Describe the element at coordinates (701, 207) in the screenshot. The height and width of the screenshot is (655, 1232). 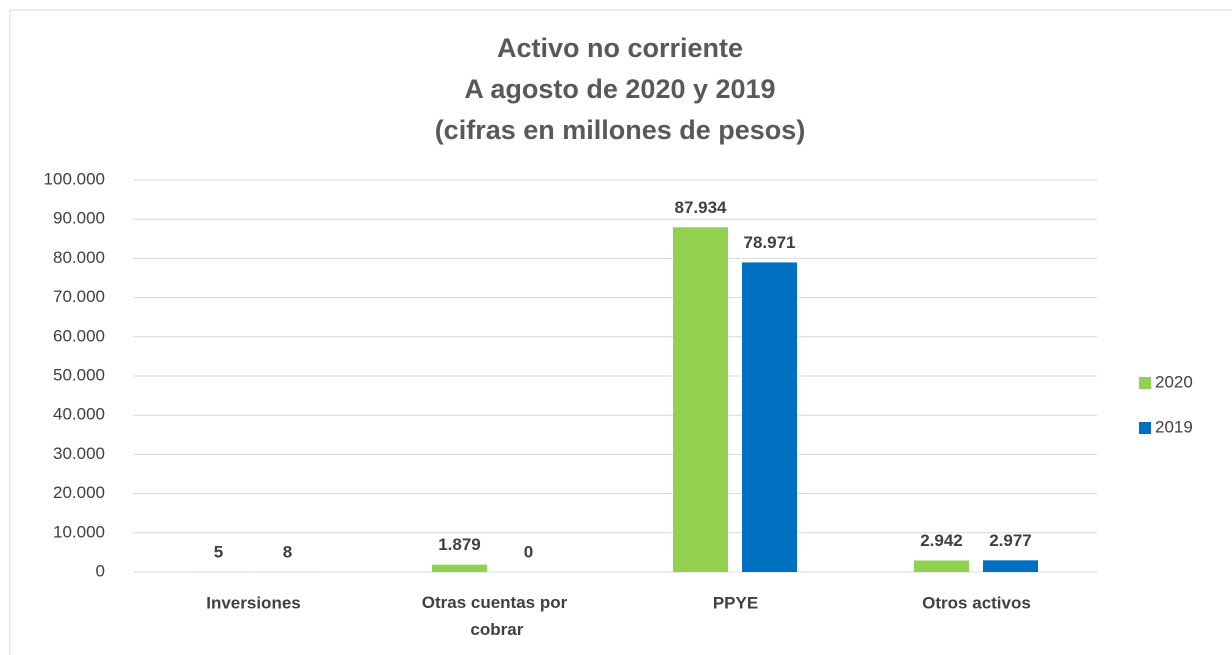
I see `value-label: 87.934` at that location.